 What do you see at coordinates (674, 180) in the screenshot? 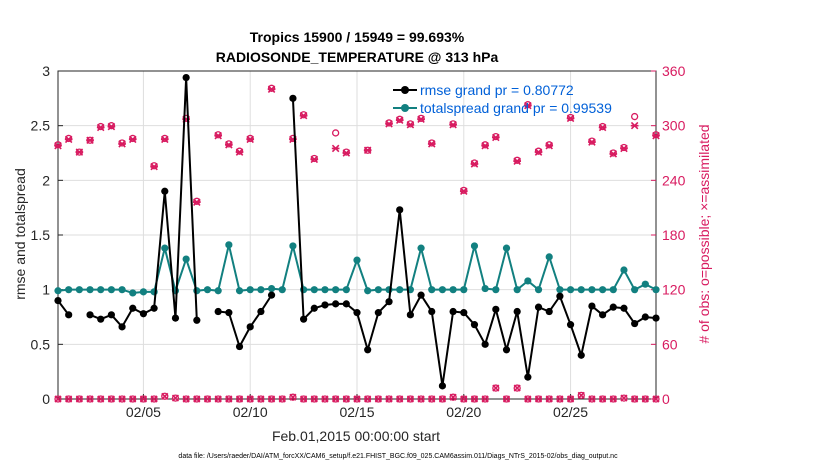
I see `y-right-tick-label: 240` at bounding box center [674, 180].